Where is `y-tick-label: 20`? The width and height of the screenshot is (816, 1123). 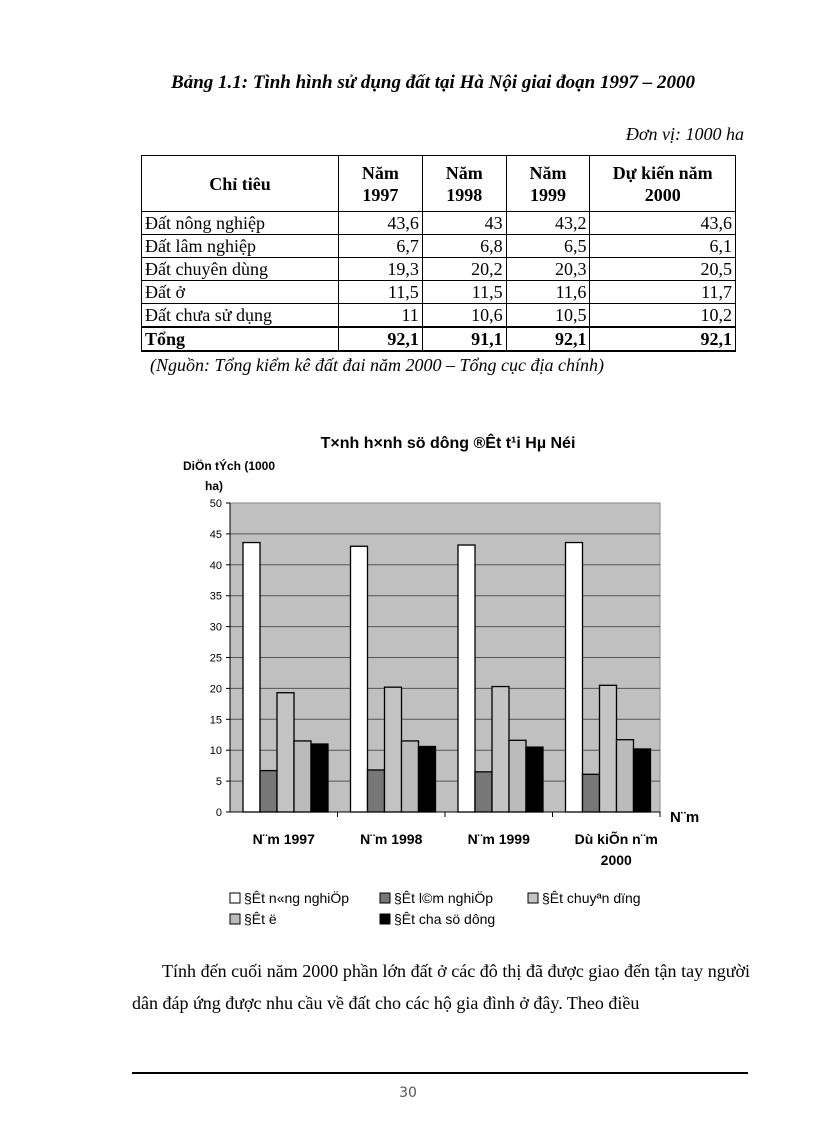 y-tick-label: 20 is located at coordinates (216, 689).